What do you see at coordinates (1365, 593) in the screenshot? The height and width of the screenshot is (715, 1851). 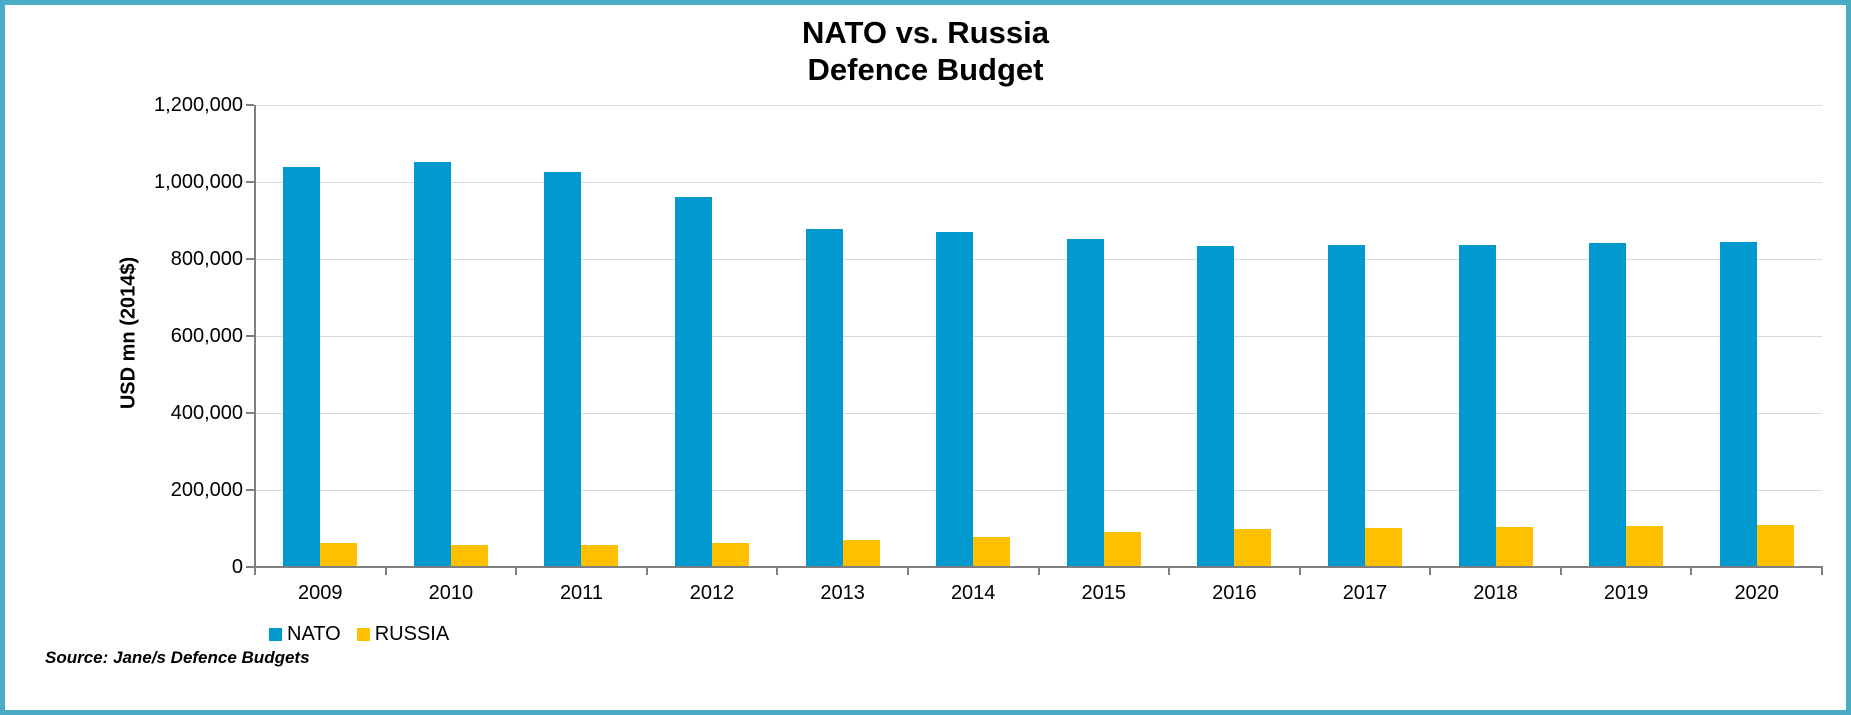 I see `x-label-2017: 2017` at bounding box center [1365, 593].